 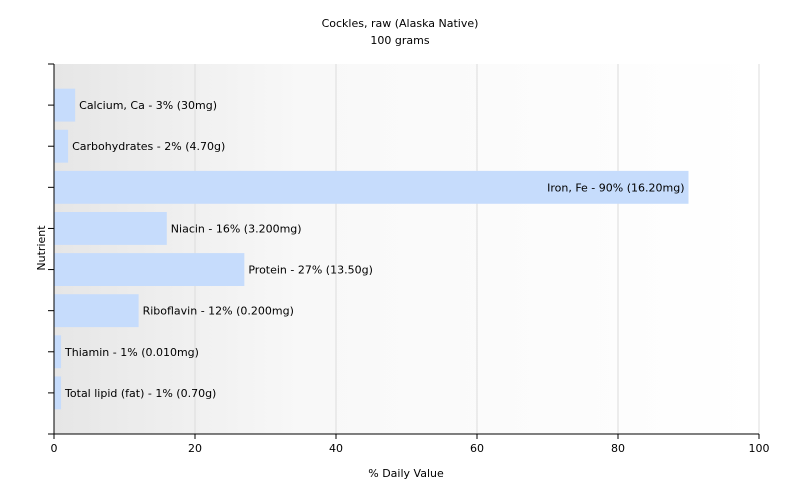 I want to click on bar-label: Riboflavin - 12% (0.200mg), so click(x=218, y=311).